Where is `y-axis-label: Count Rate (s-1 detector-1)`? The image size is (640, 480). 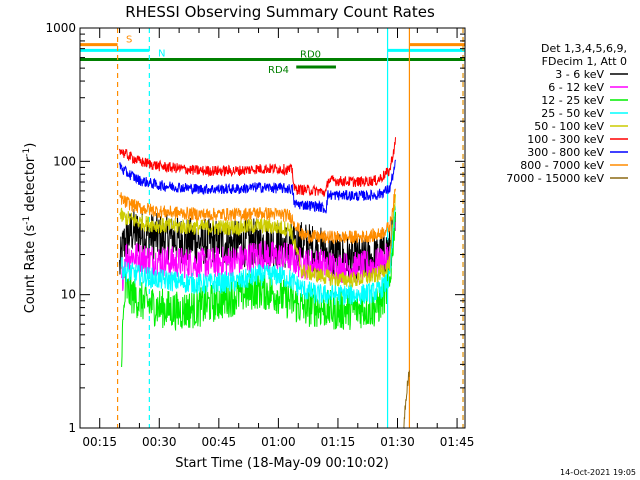 y-axis-label: Count Rate (s-1 detector-1) is located at coordinates (30, 228).